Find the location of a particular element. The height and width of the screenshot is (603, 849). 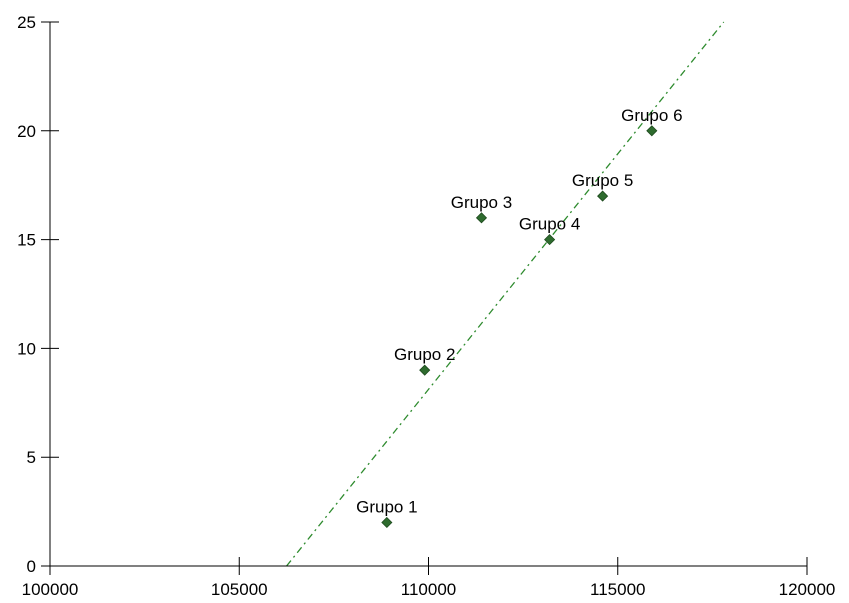

y-tick-label: 5 is located at coordinates (31, 457).